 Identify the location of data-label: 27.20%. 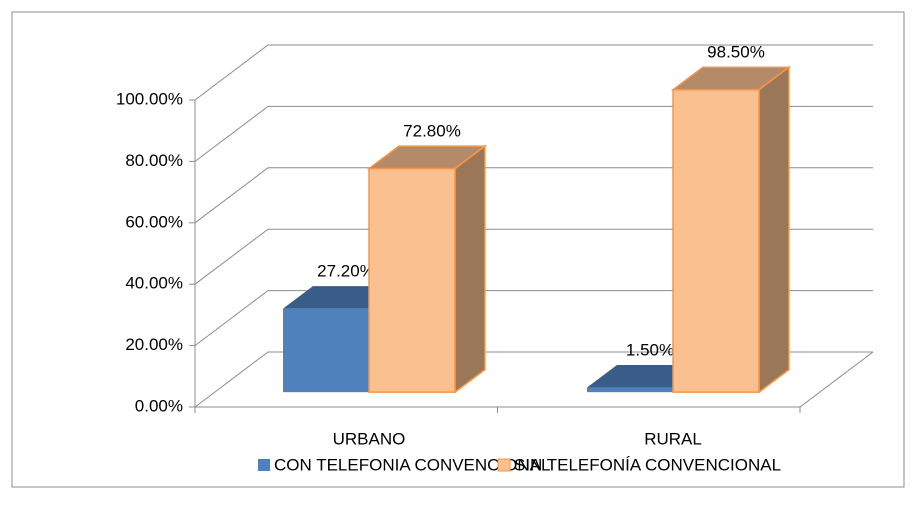
(346, 271).